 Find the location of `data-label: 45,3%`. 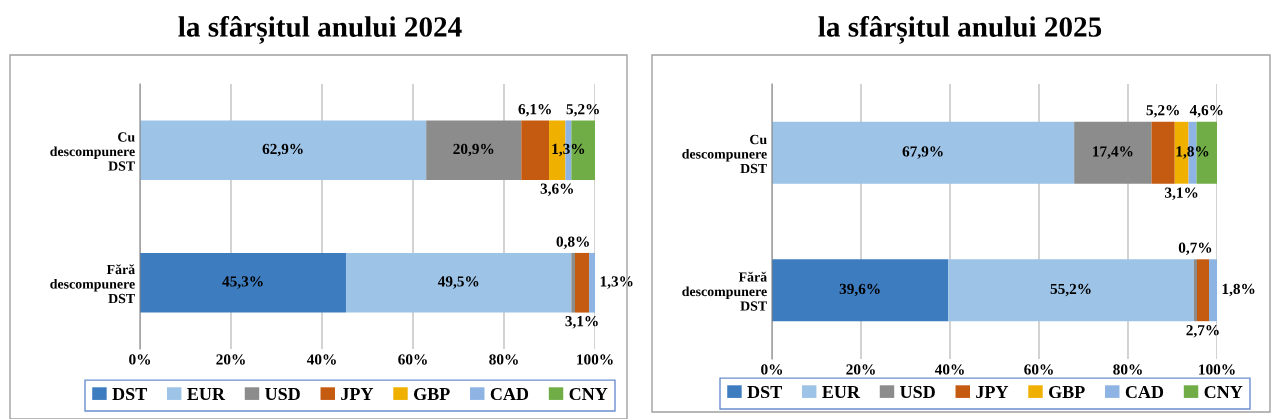

data-label: 45,3% is located at coordinates (242, 282).